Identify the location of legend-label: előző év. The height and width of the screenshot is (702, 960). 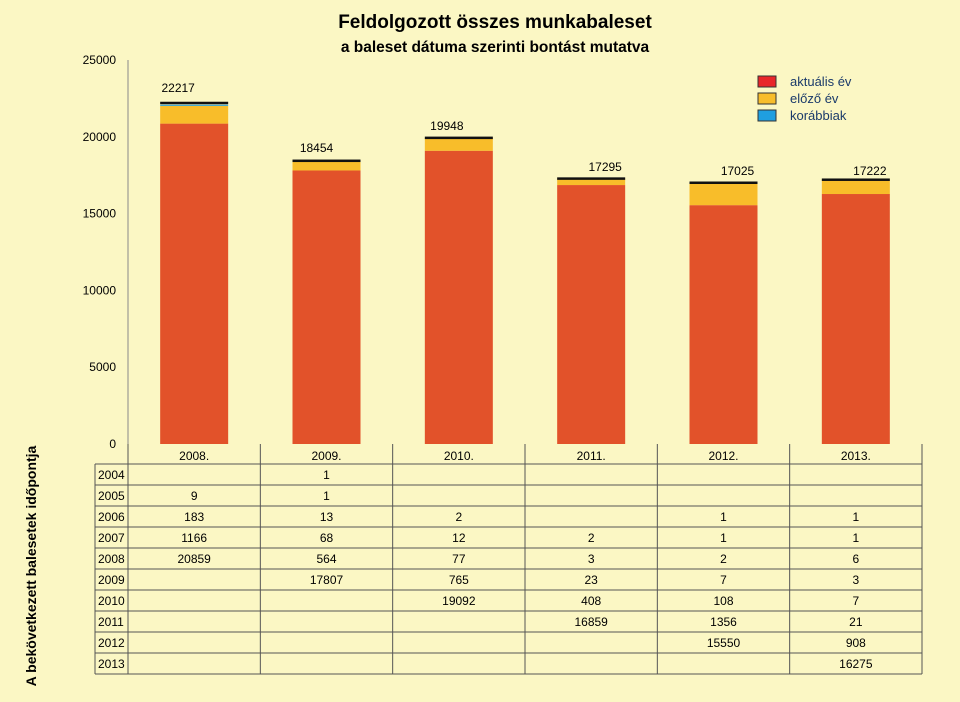
(814, 98).